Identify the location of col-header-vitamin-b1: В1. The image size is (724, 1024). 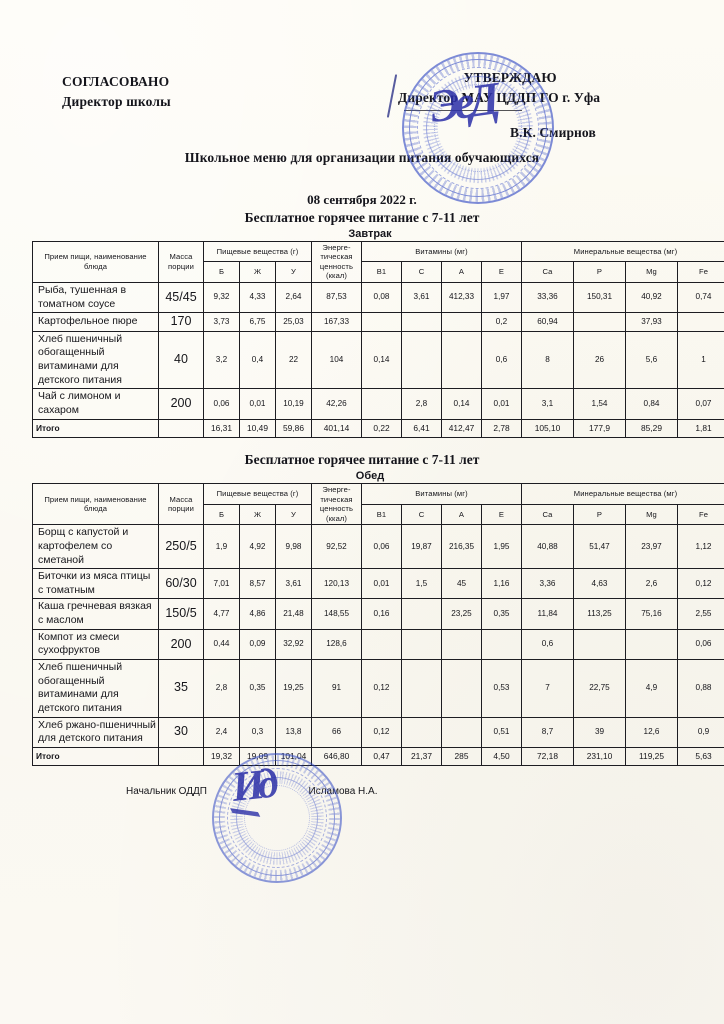
(381, 272).